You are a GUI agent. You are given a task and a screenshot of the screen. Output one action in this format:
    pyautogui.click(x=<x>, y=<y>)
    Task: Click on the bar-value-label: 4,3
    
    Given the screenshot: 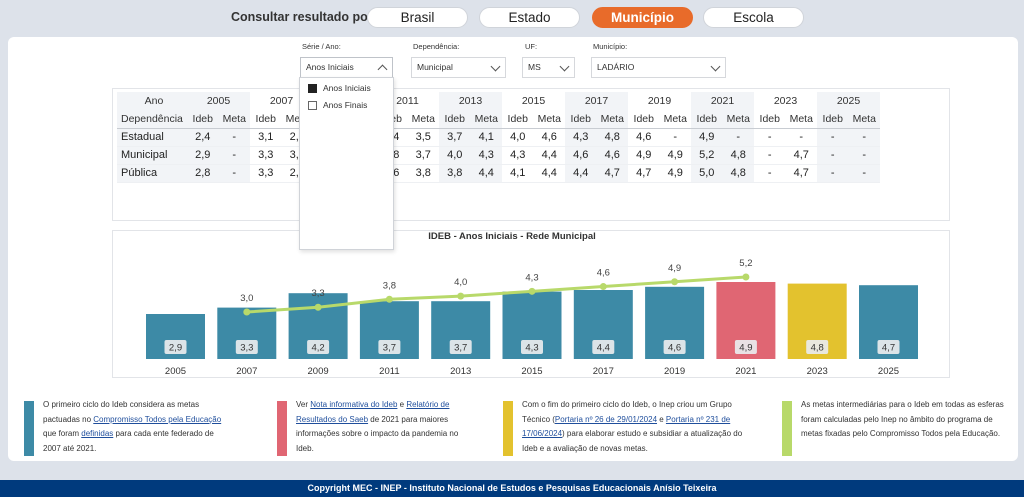 What is the action you would take?
    pyautogui.click(x=531, y=348)
    